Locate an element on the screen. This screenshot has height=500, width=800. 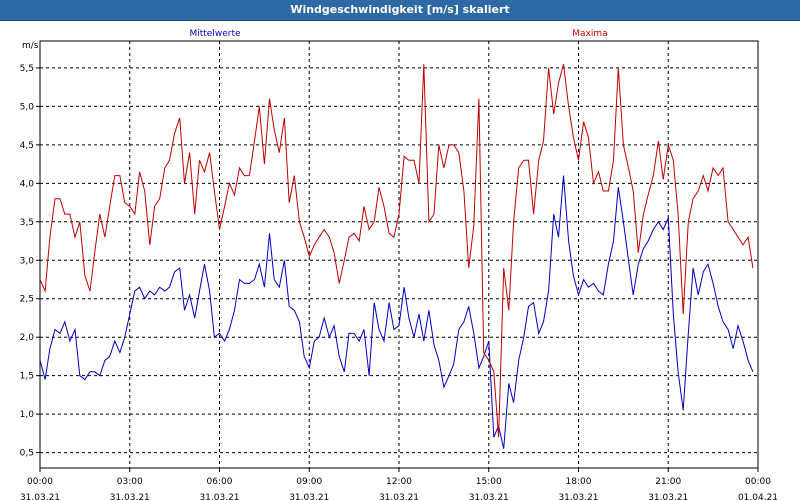
x-tick-time: 18:00 is located at coordinates (579, 482).